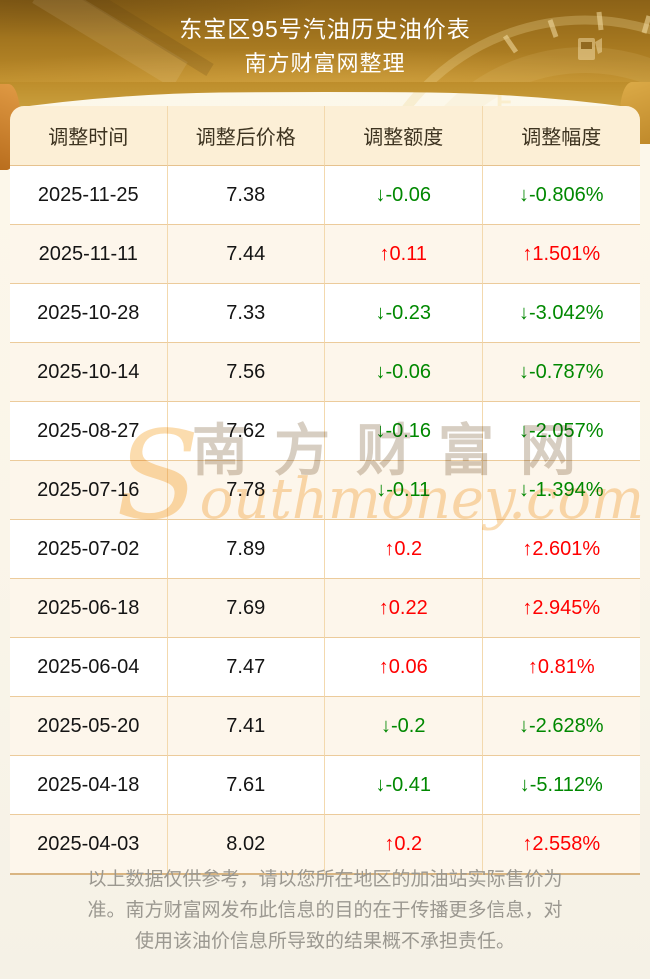 The width and height of the screenshot is (650, 979). What do you see at coordinates (404, 726) in the screenshot?
I see `row-change: ↓-0.2` at bounding box center [404, 726].